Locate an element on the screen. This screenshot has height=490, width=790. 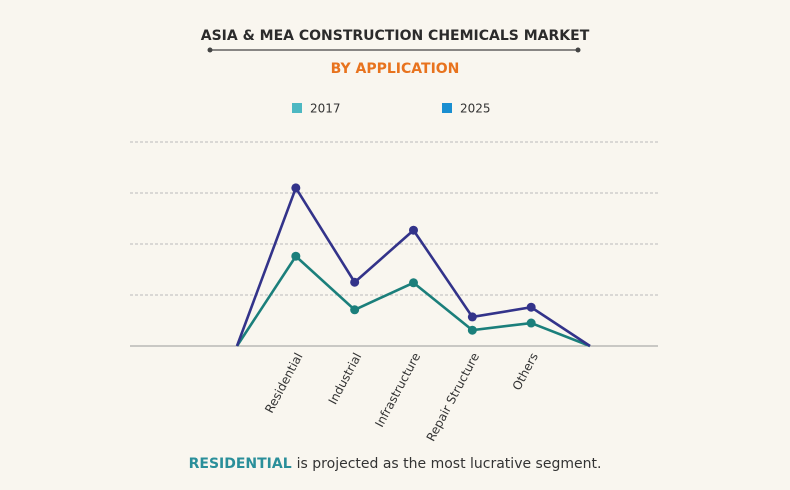
chart-title: ASIA & MEA CONSTRUCTION CHEMICALS MARKET is located at coordinates (395, 36).